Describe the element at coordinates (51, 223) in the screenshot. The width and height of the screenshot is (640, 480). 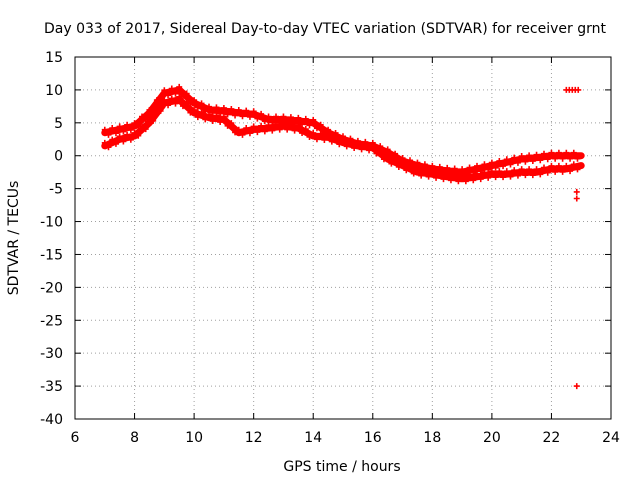
I see `y-tick-label: -10` at that location.